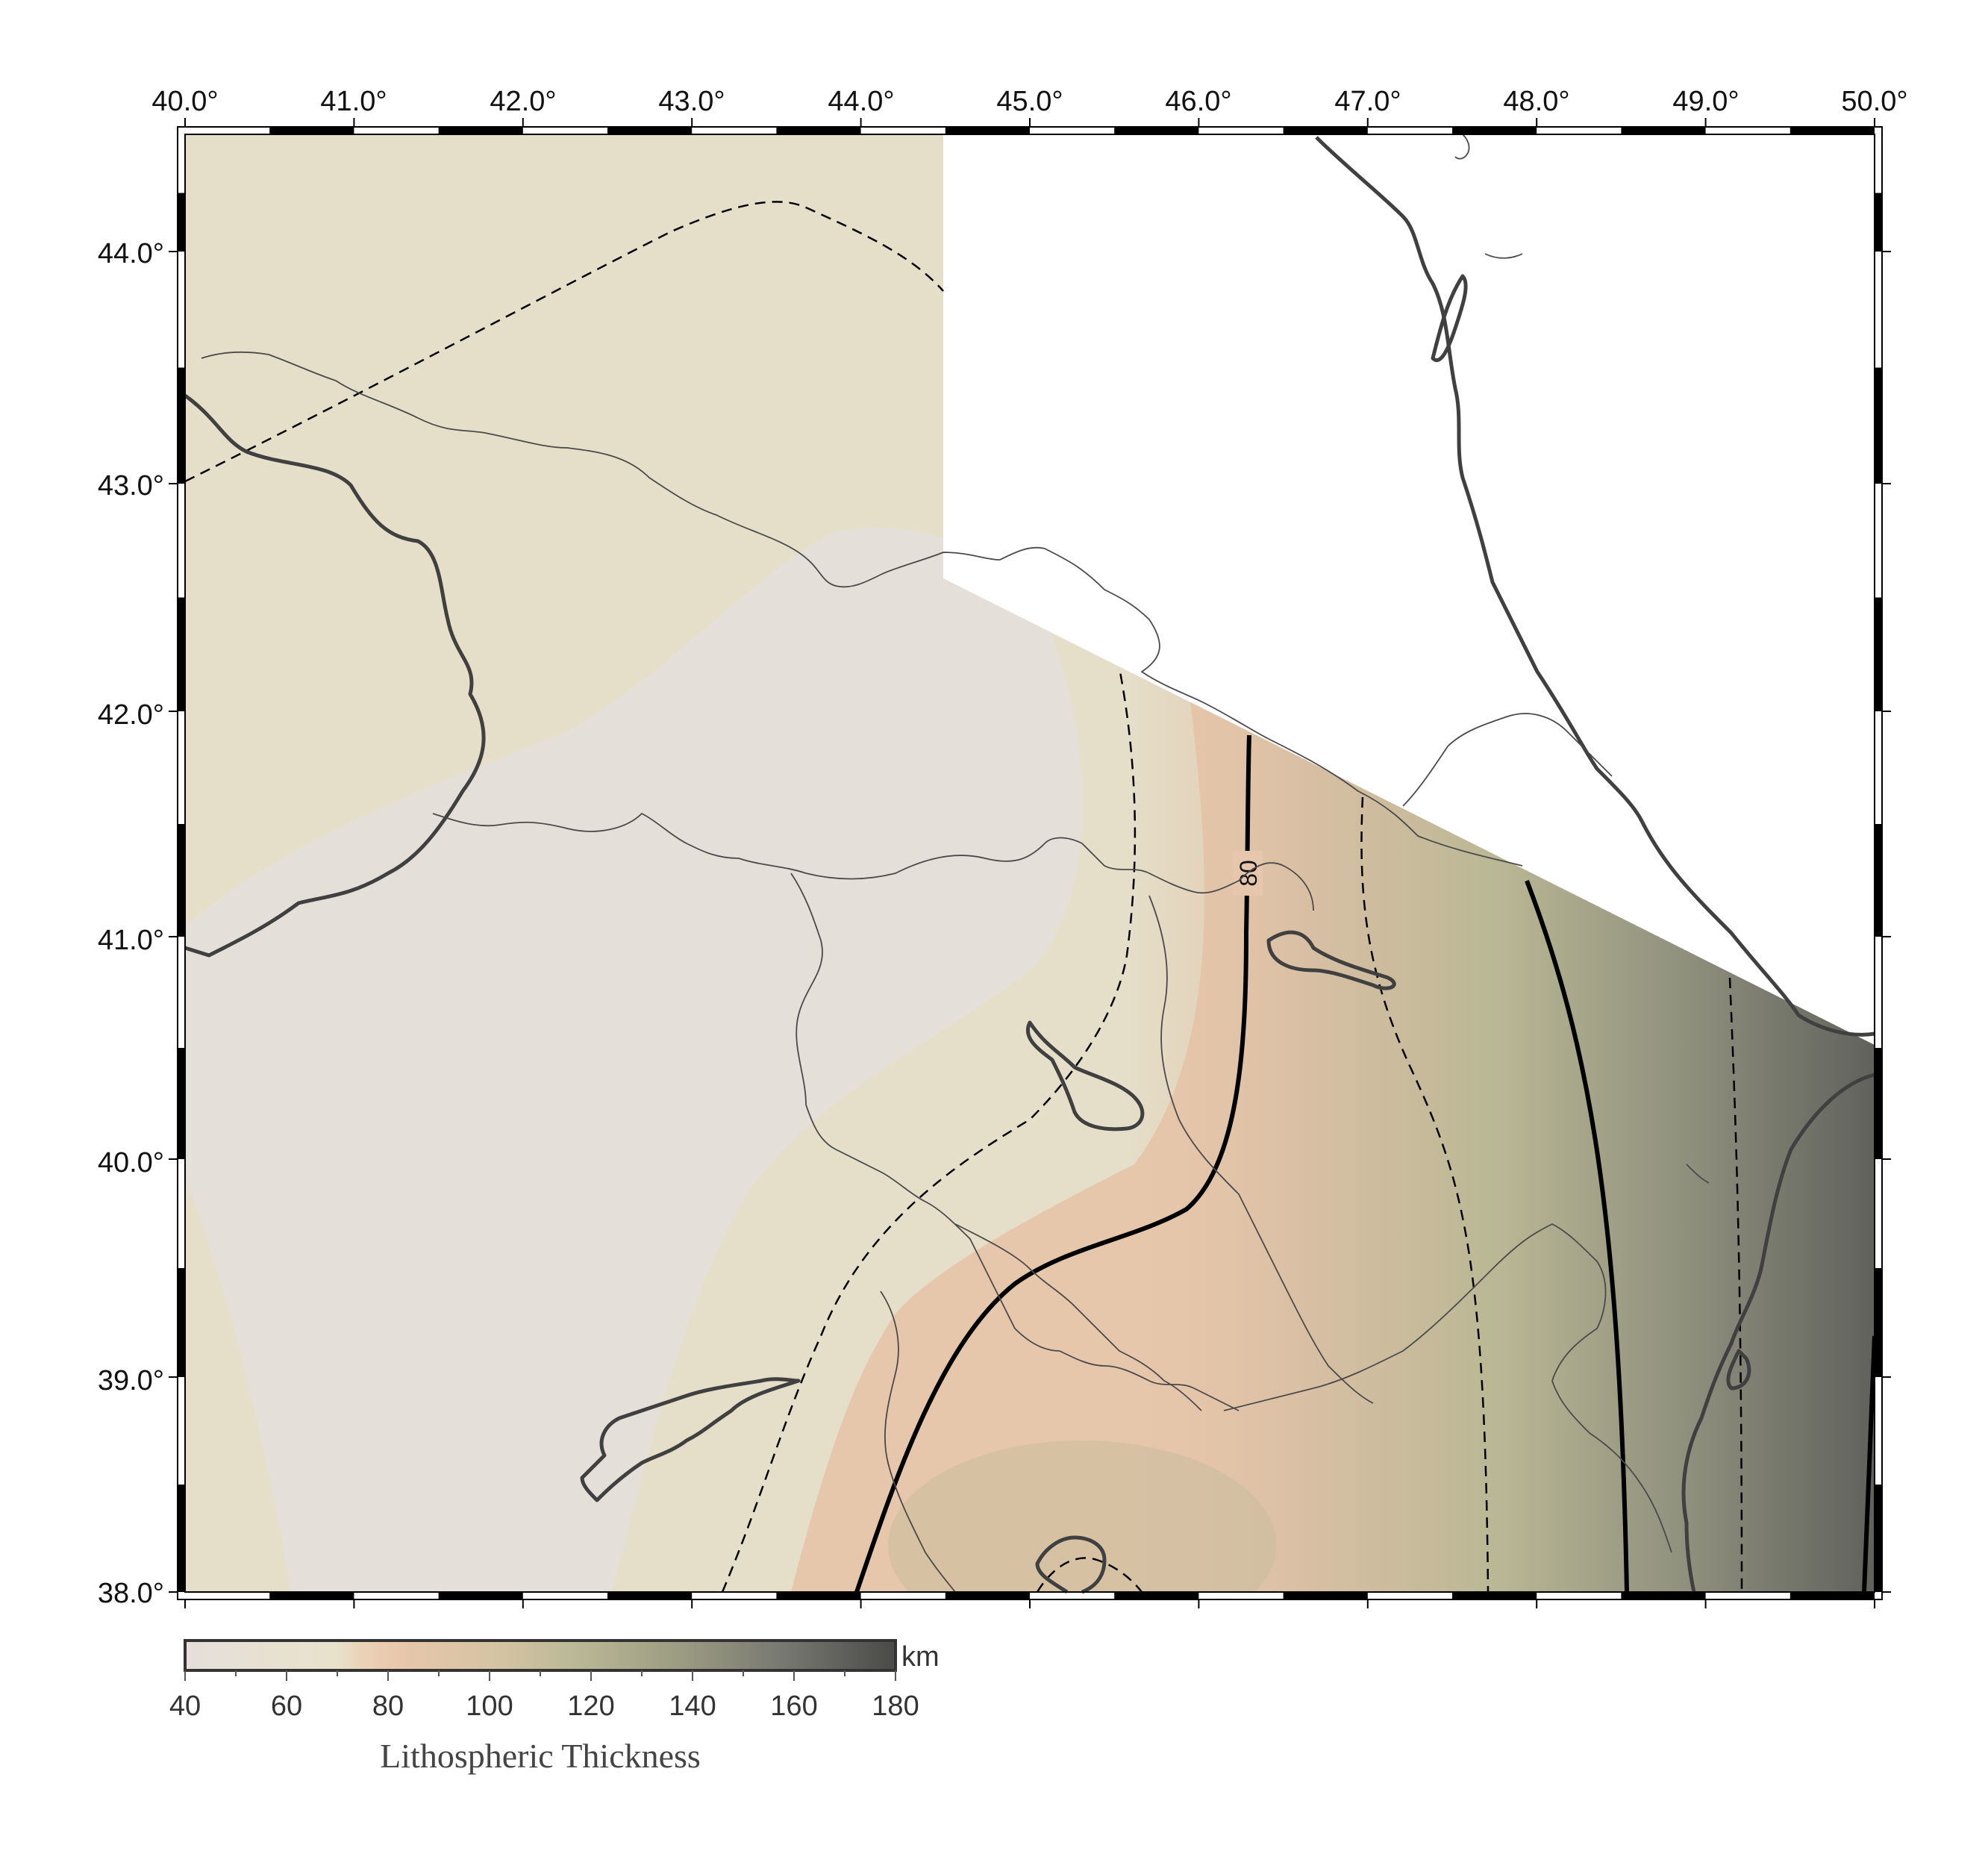 This screenshot has width=1988, height=1851. Describe the element at coordinates (1198, 101) in the screenshot. I see `lon-label-46: 46.0°` at that location.